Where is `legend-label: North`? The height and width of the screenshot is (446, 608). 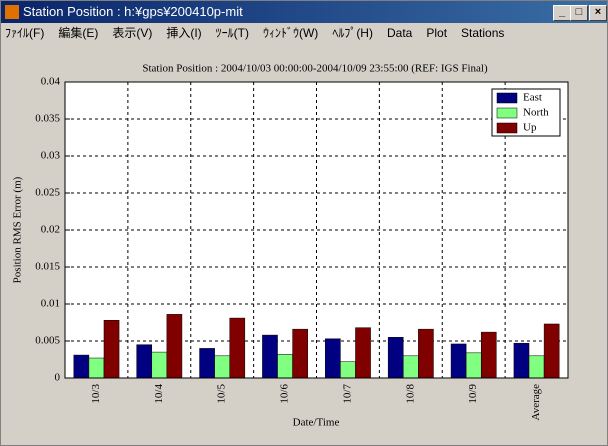 legend-label: North is located at coordinates (536, 113).